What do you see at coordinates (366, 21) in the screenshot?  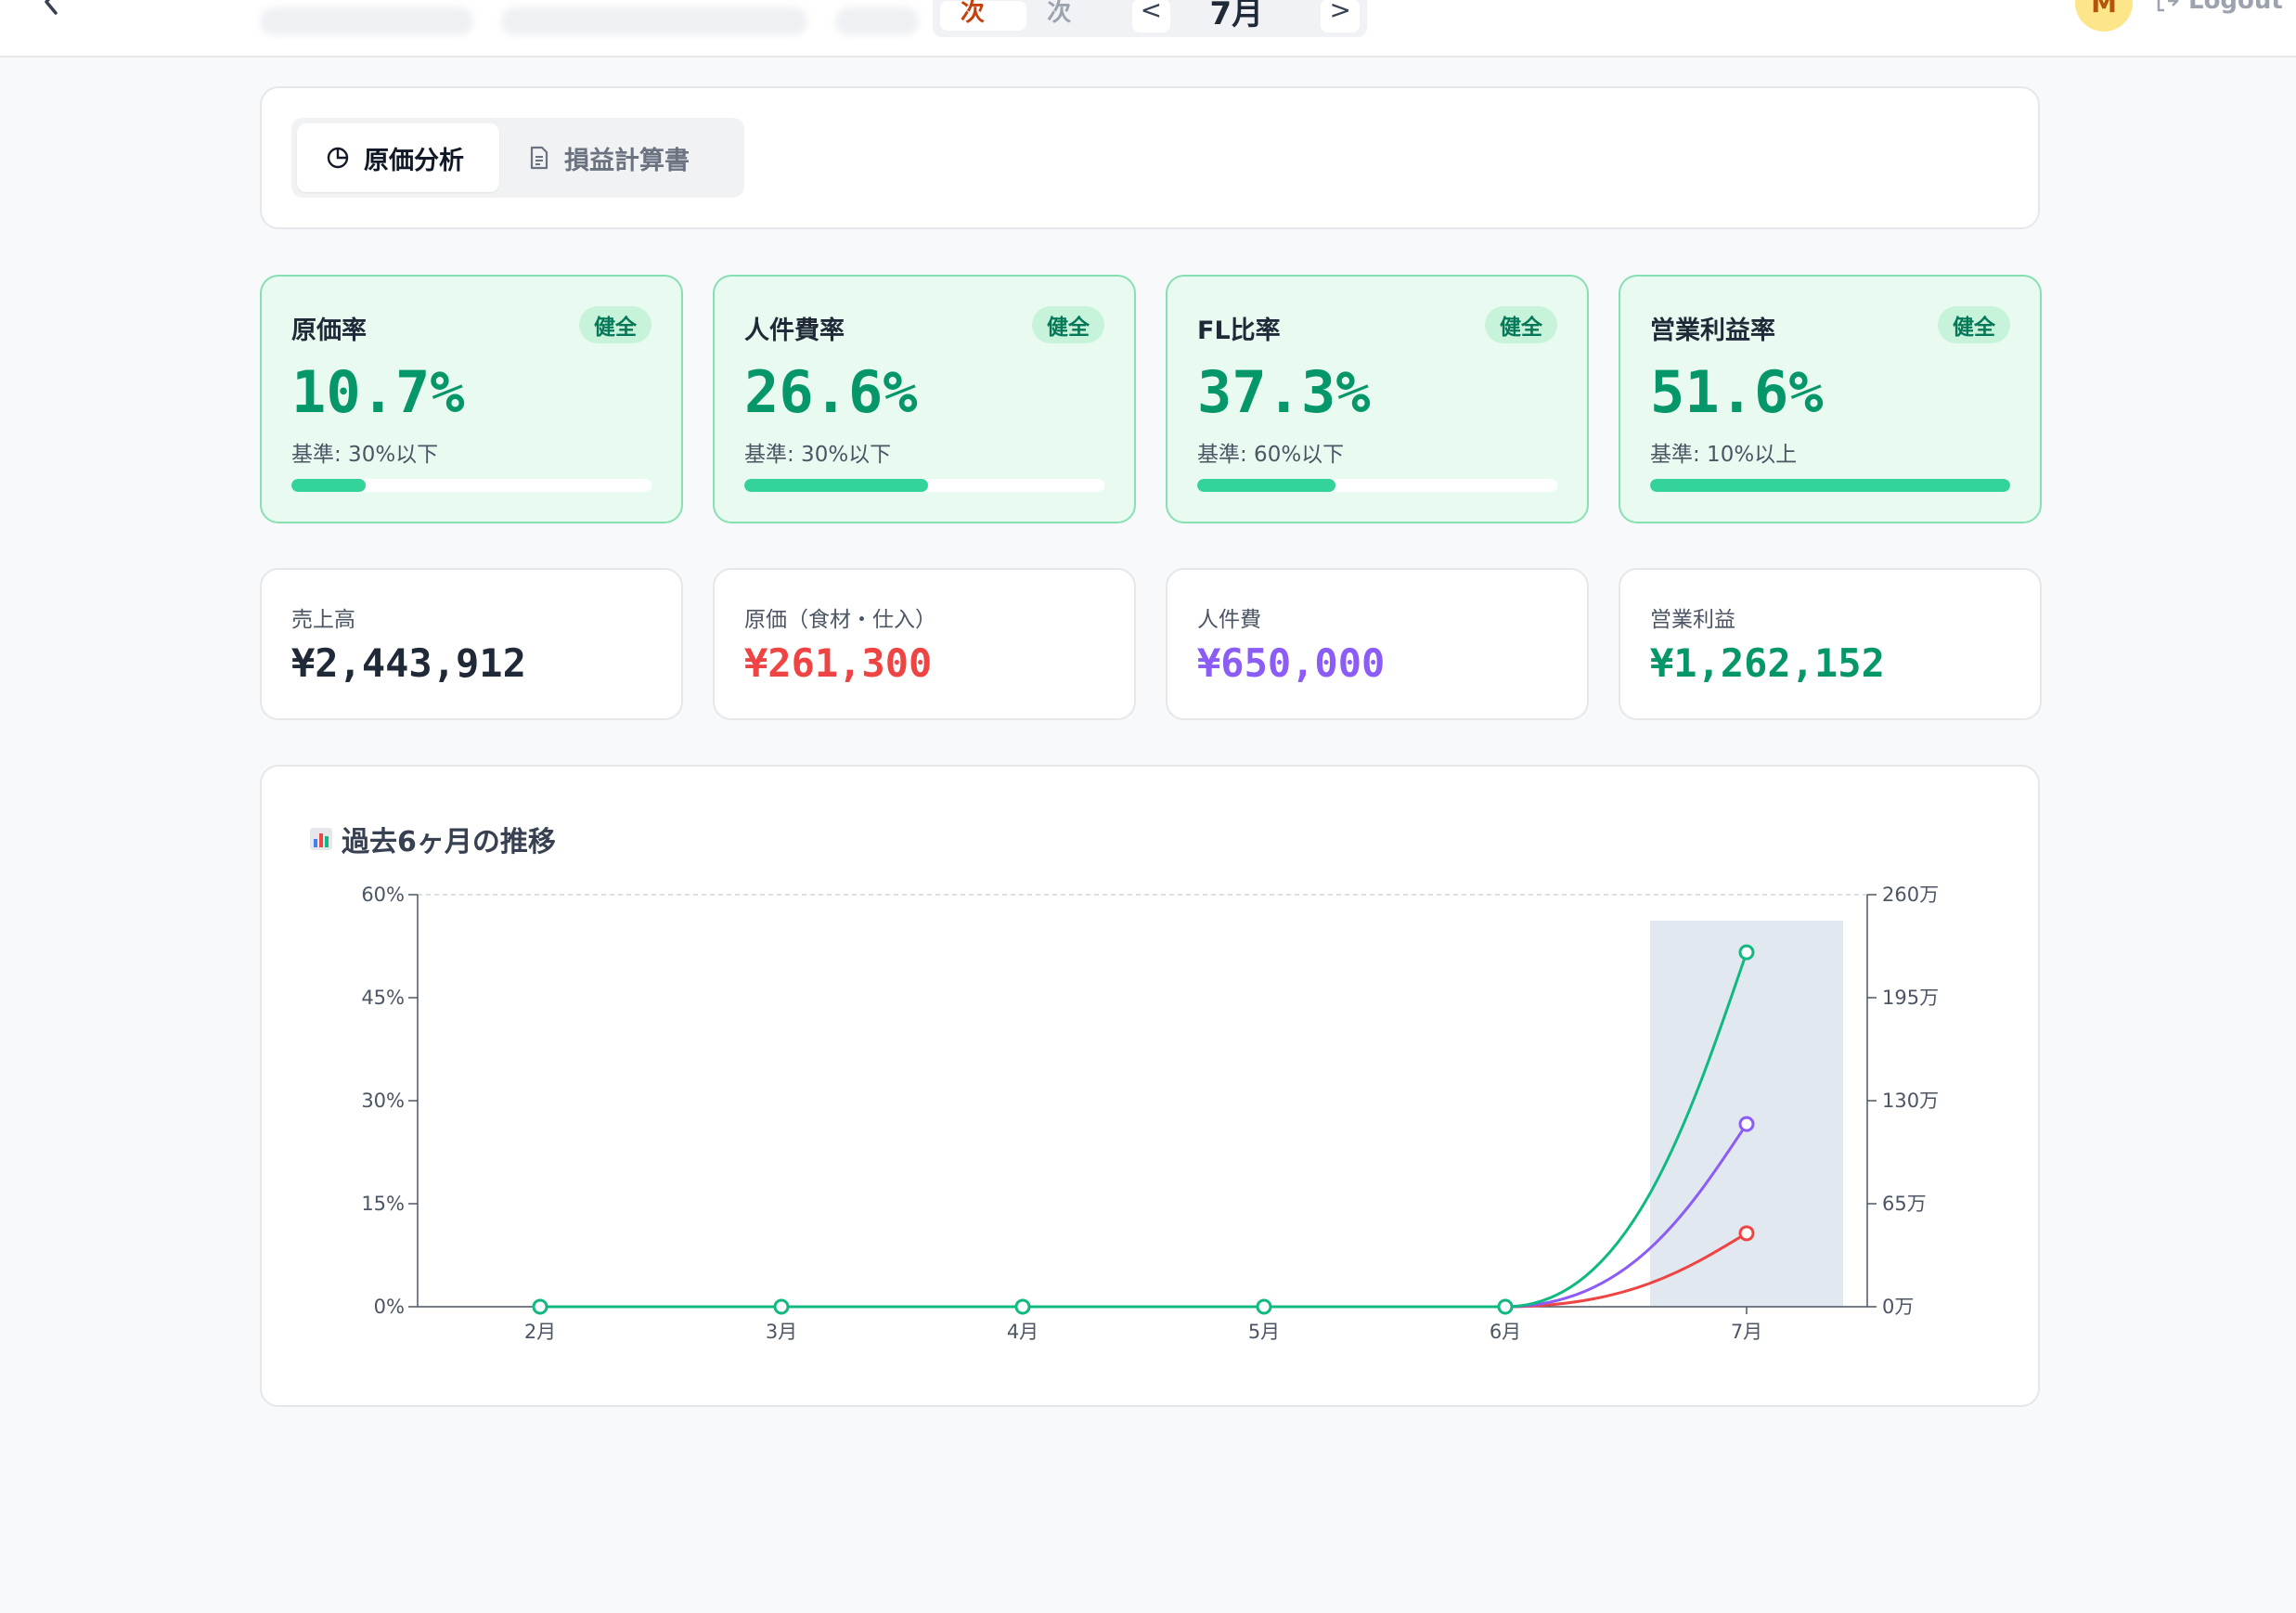 I see `breadcrumb` at bounding box center [366, 21].